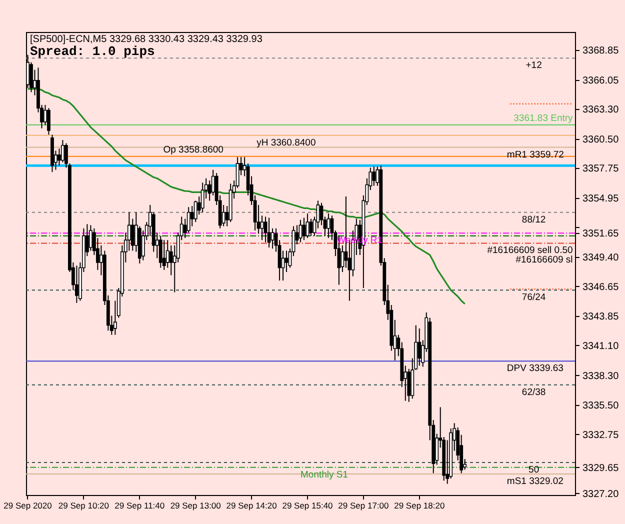  Describe the element at coordinates (535, 368) in the screenshot. I see `ref-line-label: DPV 3339.63` at that location.